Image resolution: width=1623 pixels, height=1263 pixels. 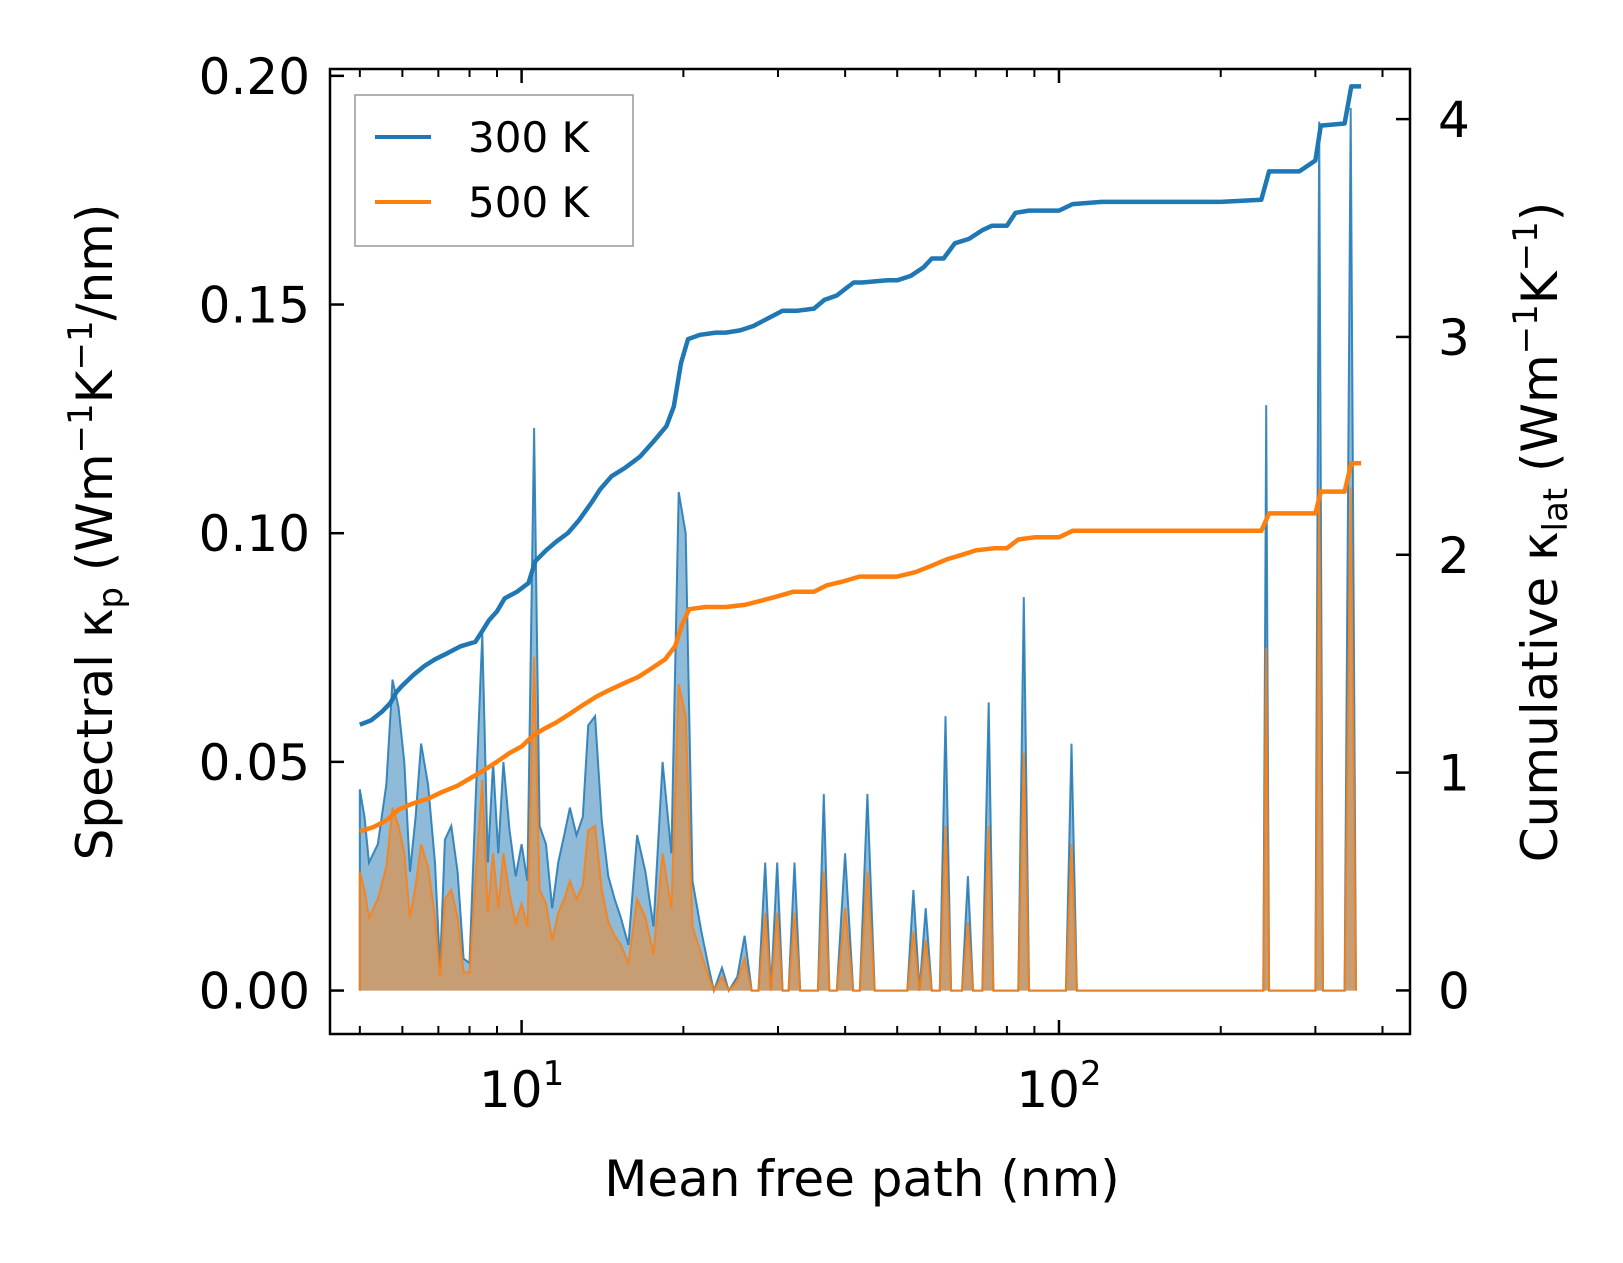 I want to click on left-tick-label: 0.00, so click(x=254, y=992).